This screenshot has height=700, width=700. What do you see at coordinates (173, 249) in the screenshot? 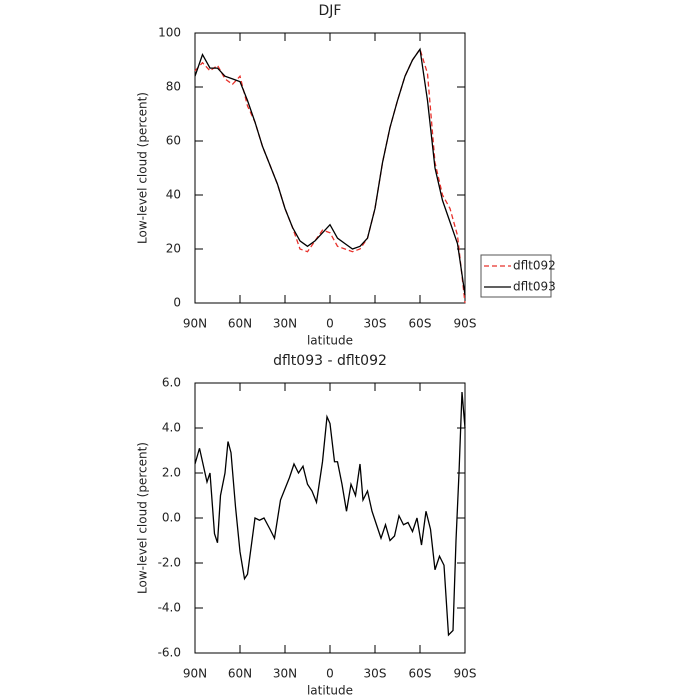
I see `y-tick-label: 20` at bounding box center [173, 249].